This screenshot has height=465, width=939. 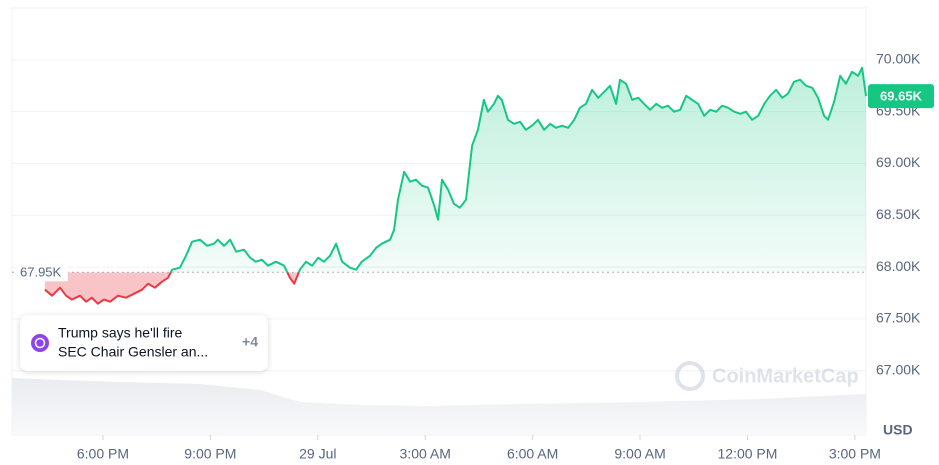 I want to click on x-tick-label: 3:00 PM, so click(x=855, y=454).